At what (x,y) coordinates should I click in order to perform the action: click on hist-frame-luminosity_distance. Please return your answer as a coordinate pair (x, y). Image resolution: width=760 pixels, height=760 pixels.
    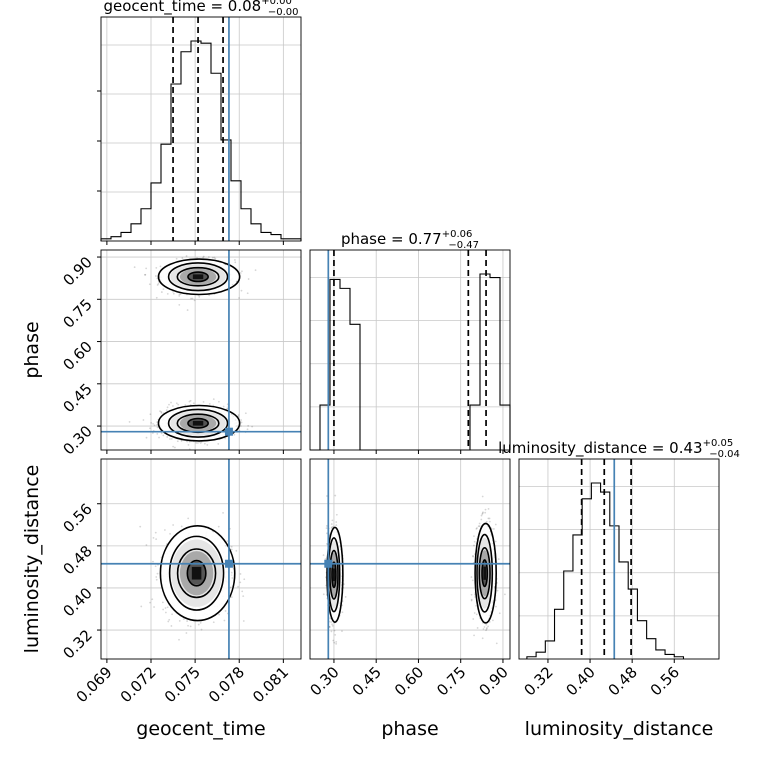
    Looking at the image, I should click on (619, 559).